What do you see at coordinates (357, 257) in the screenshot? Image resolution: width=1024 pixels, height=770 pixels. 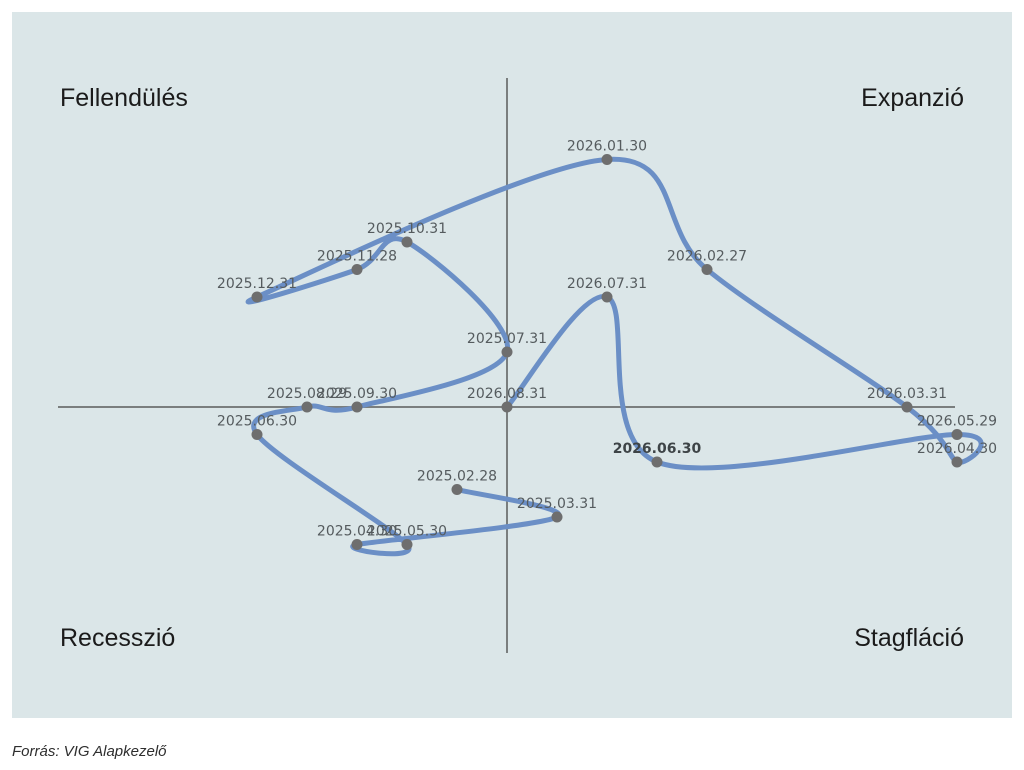 I see `data-label: 2025.11.28` at bounding box center [357, 257].